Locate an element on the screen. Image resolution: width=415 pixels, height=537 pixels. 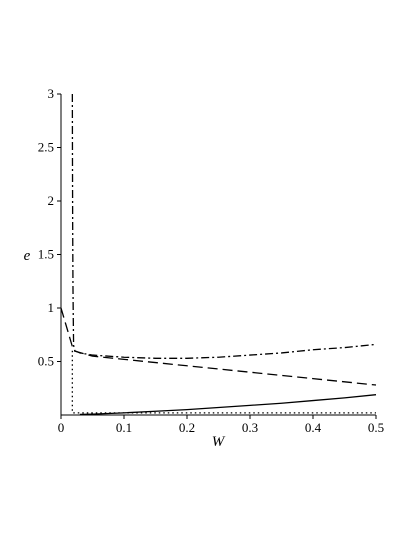
x-tick-label: 0.4 is located at coordinates (313, 427).